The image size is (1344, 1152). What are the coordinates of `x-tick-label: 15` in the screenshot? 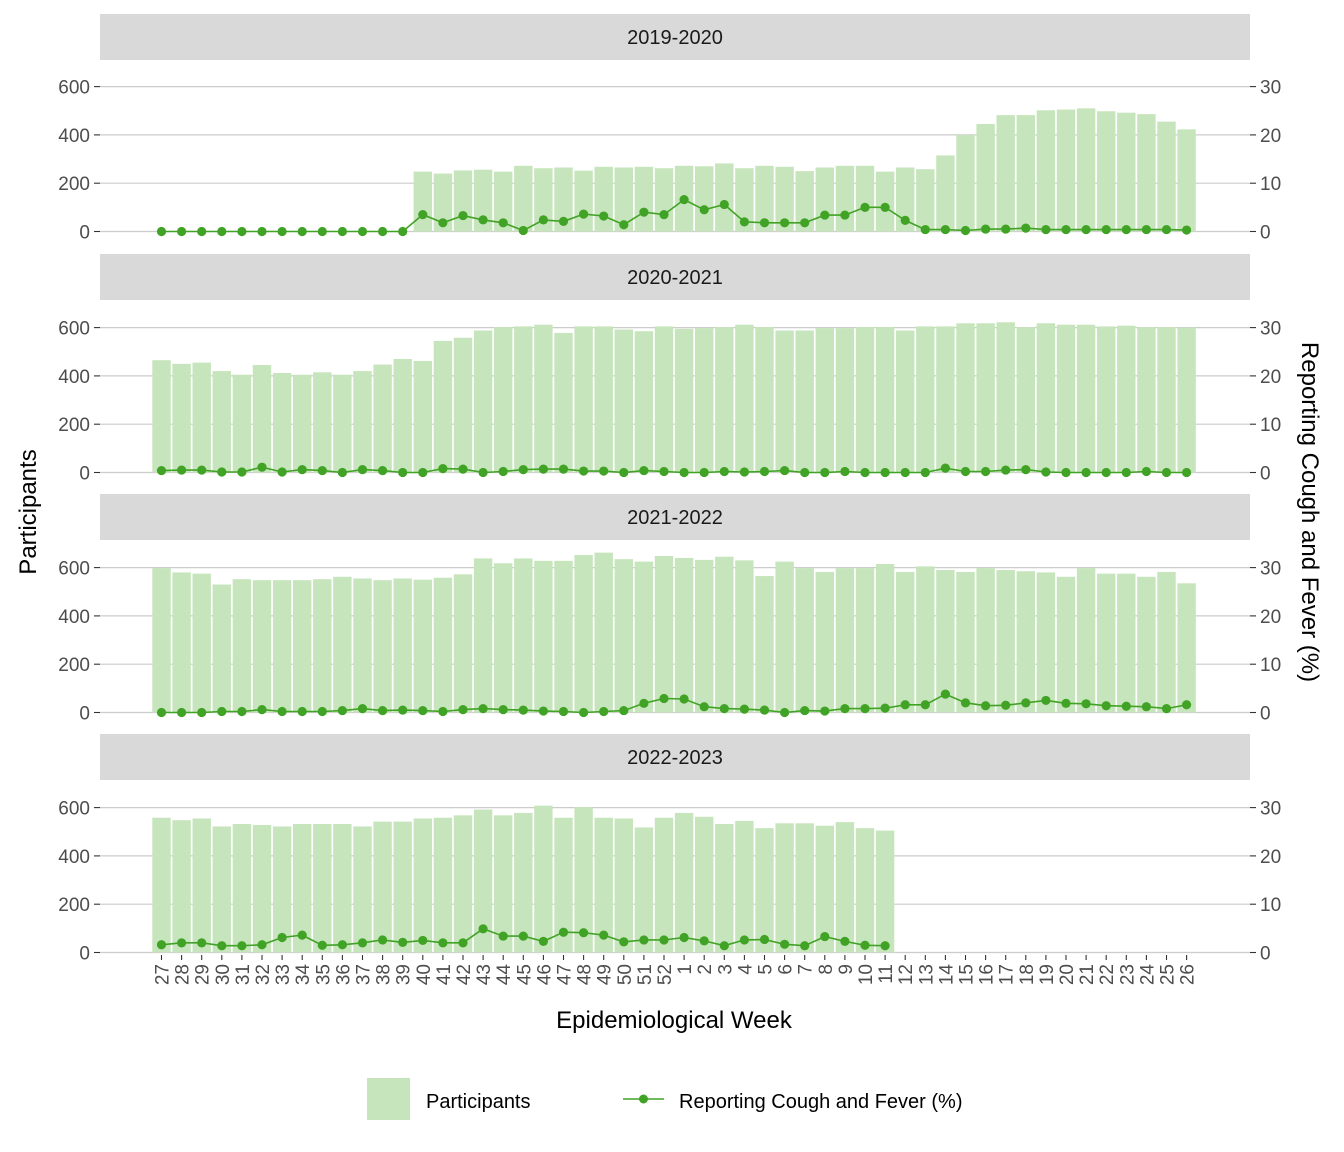 It's located at (967, 974).